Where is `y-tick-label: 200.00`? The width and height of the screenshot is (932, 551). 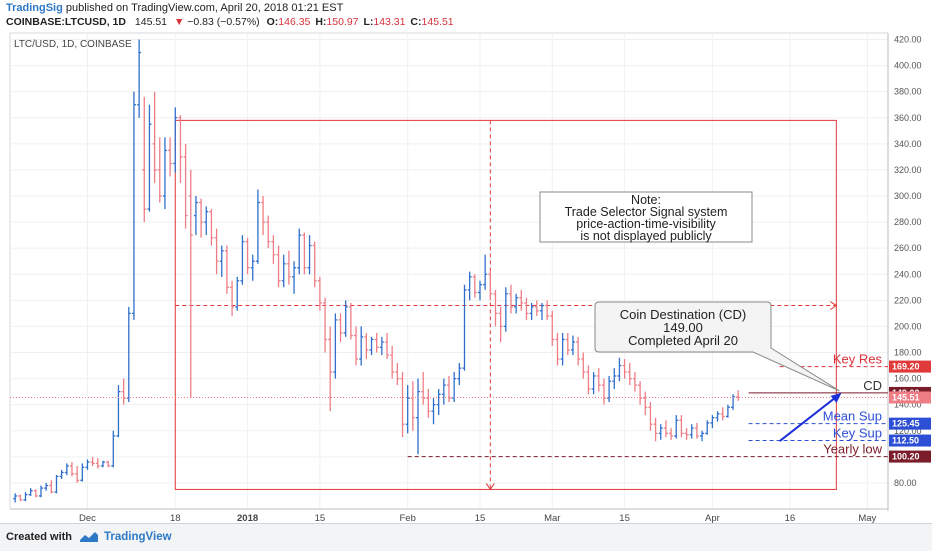 y-tick-label: 200.00 is located at coordinates (908, 326).